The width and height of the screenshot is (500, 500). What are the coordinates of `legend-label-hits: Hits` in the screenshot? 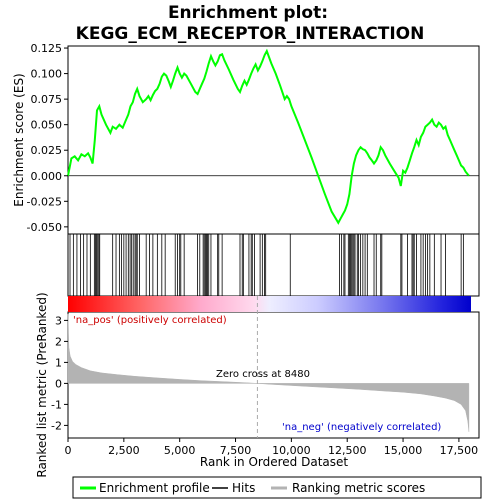 It's located at (243, 488).